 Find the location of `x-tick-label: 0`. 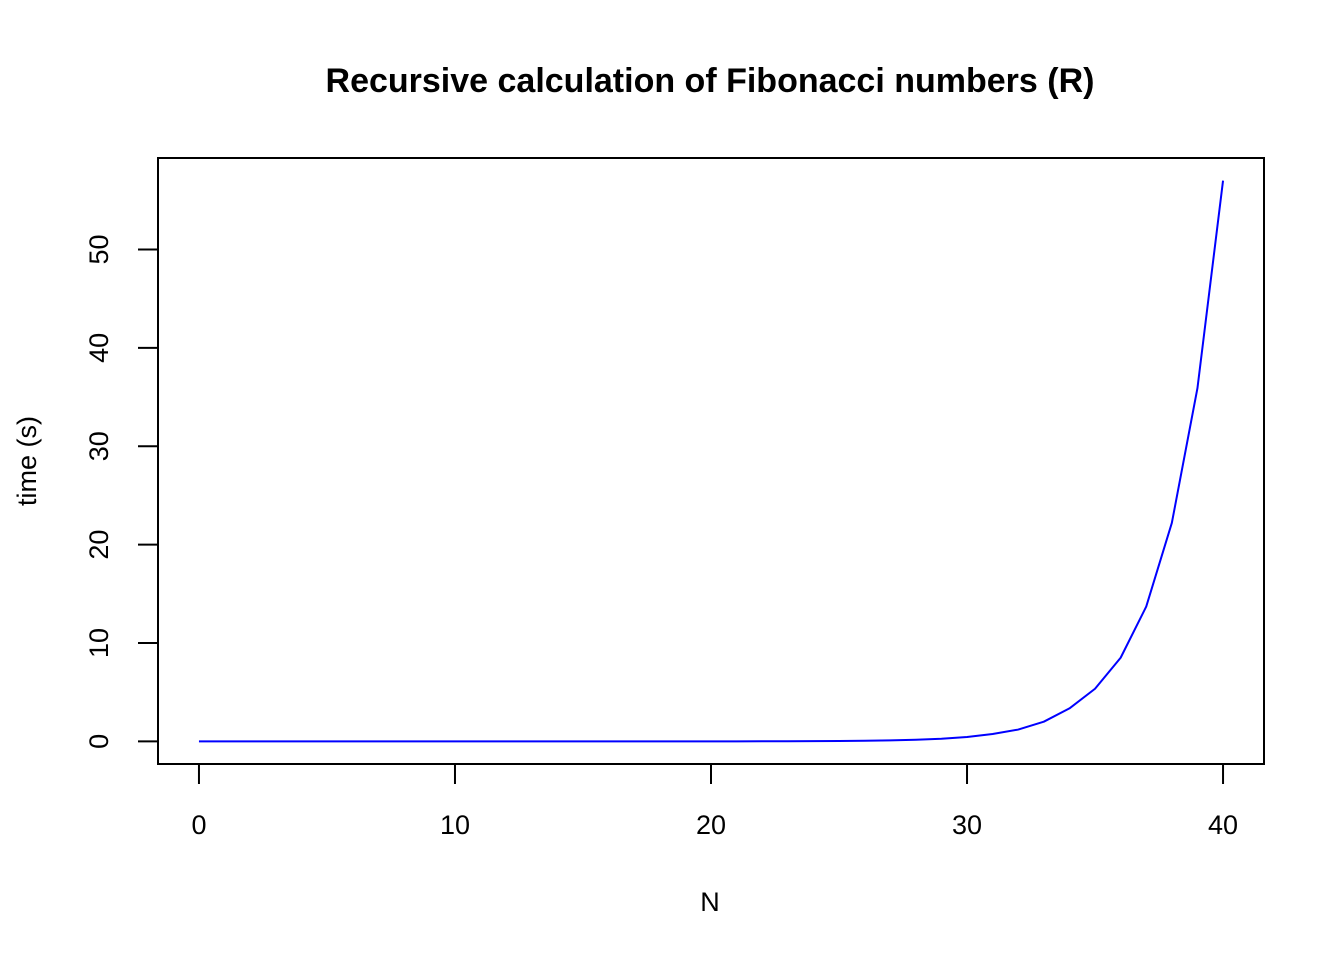

x-tick-label: 0 is located at coordinates (198, 825).